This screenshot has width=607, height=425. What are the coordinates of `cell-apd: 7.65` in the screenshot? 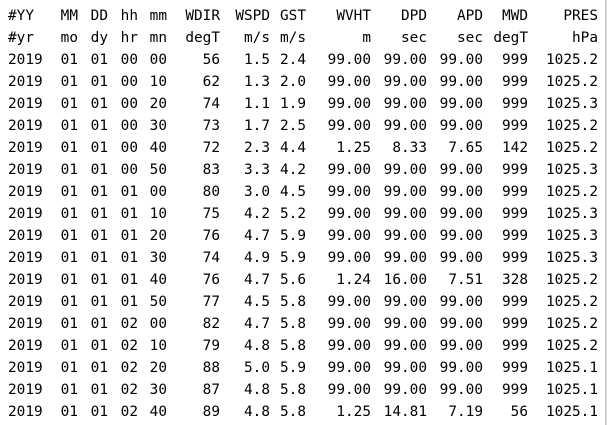 It's located at (465, 148).